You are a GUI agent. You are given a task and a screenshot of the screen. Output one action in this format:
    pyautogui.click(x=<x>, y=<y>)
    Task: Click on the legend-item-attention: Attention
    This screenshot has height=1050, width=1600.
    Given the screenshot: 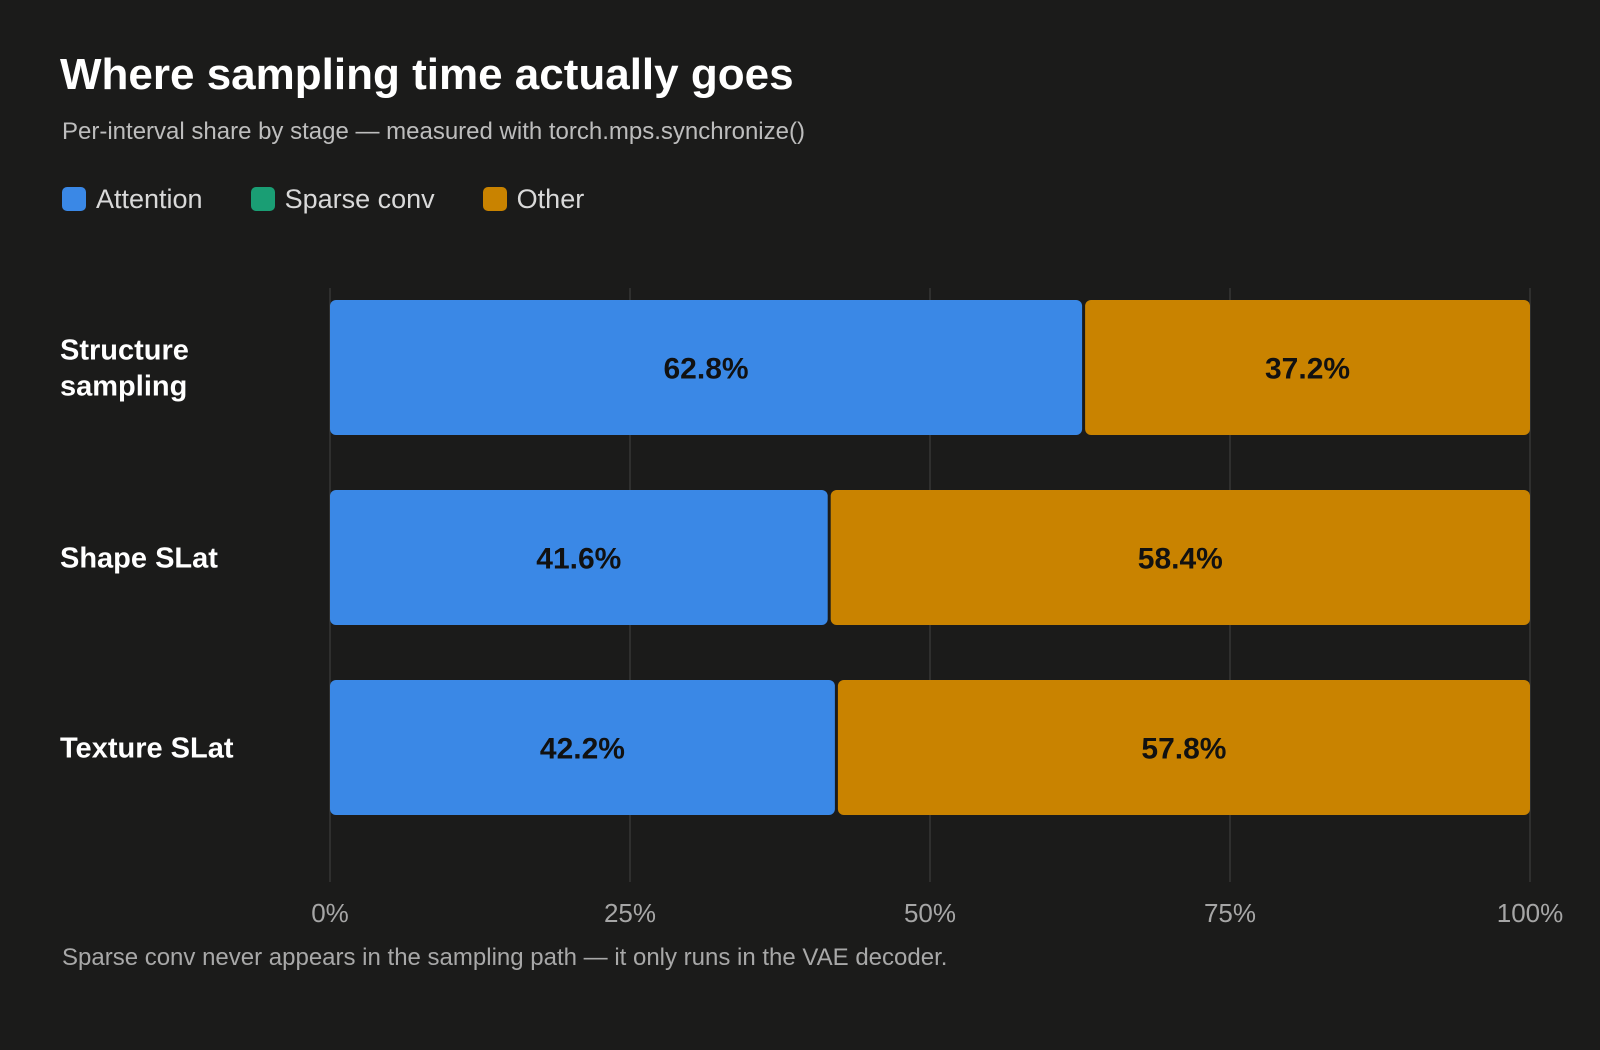 What is the action you would take?
    pyautogui.click(x=132, y=199)
    